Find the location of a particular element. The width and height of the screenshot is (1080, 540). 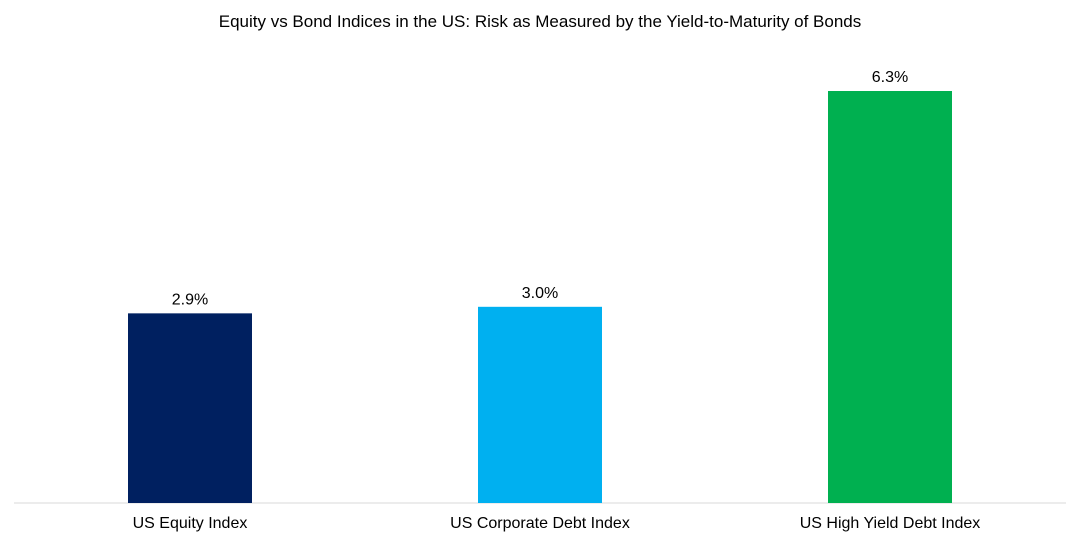

x-tick-label: US Corporate Debt Index is located at coordinates (540, 523).